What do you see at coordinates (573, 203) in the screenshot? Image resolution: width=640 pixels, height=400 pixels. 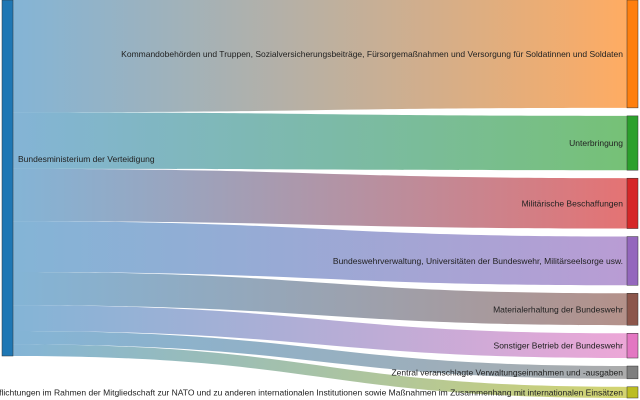 I see `target-label-3: Militärische Beschaffungen` at bounding box center [573, 203].